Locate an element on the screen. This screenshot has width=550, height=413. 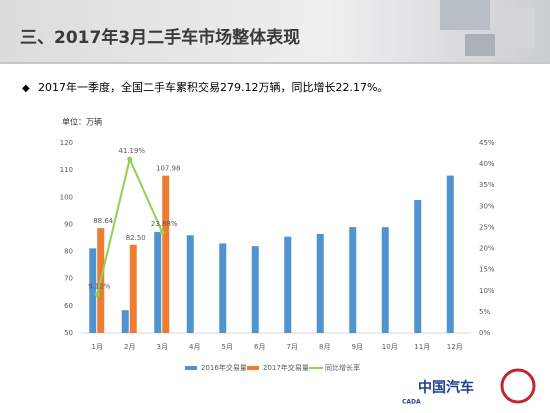
y2-tick-label: 0% is located at coordinates (484, 333).